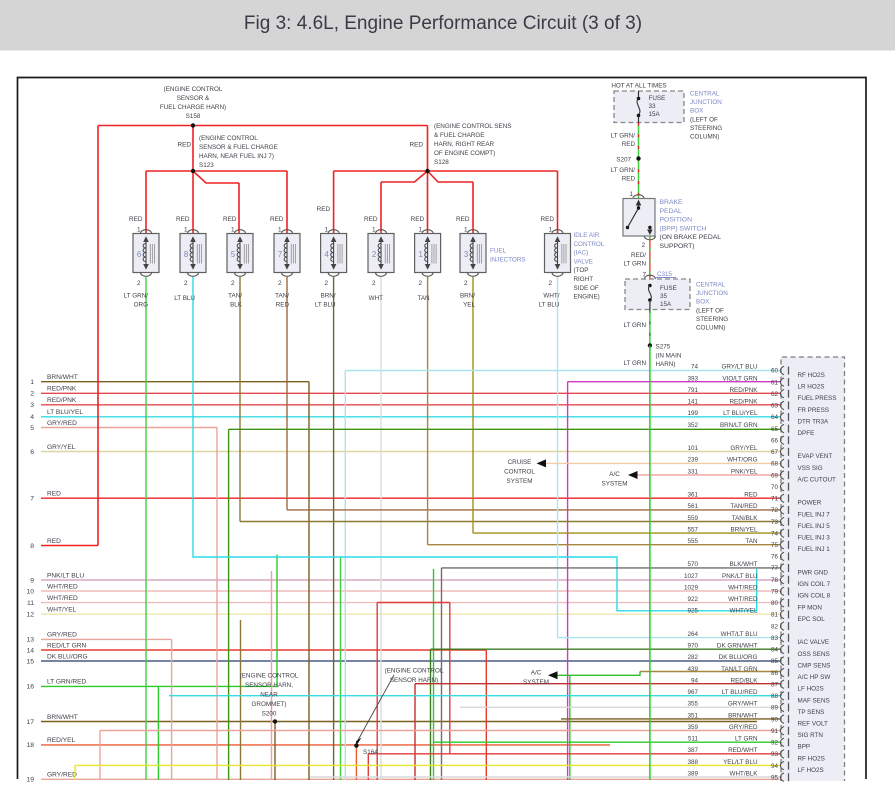 This screenshot has height=809, width=895. I want to click on svg-text: 73, so click(775, 522).